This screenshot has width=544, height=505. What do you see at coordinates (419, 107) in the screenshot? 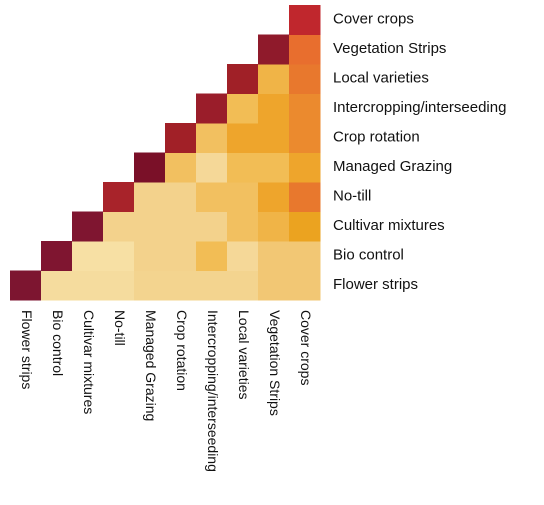
I see `row-label: Intercropping/interseeding` at bounding box center [419, 107].